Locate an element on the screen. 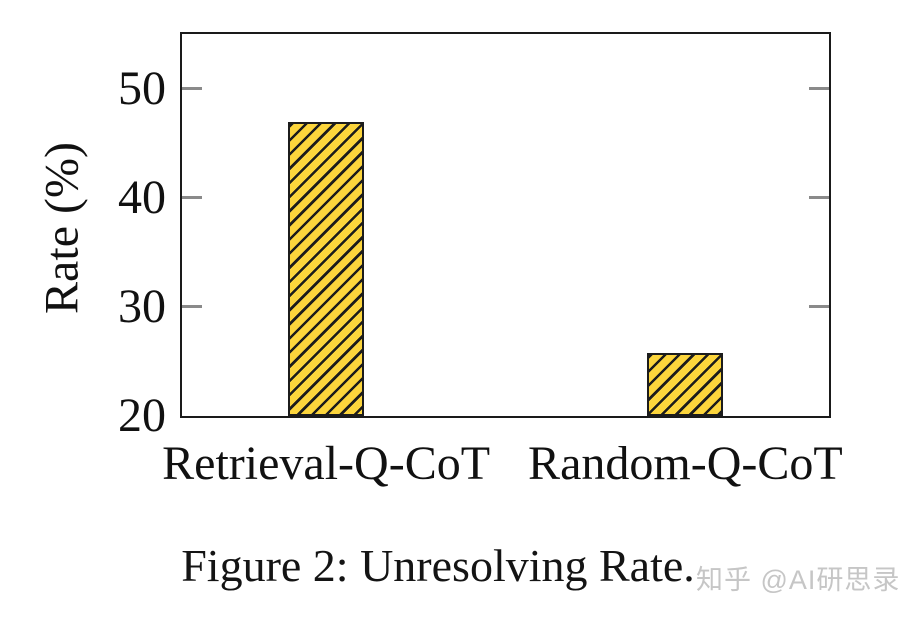 The image size is (913, 617). figure-caption: Figure 2: Unresolving Rate. is located at coordinates (438, 565).